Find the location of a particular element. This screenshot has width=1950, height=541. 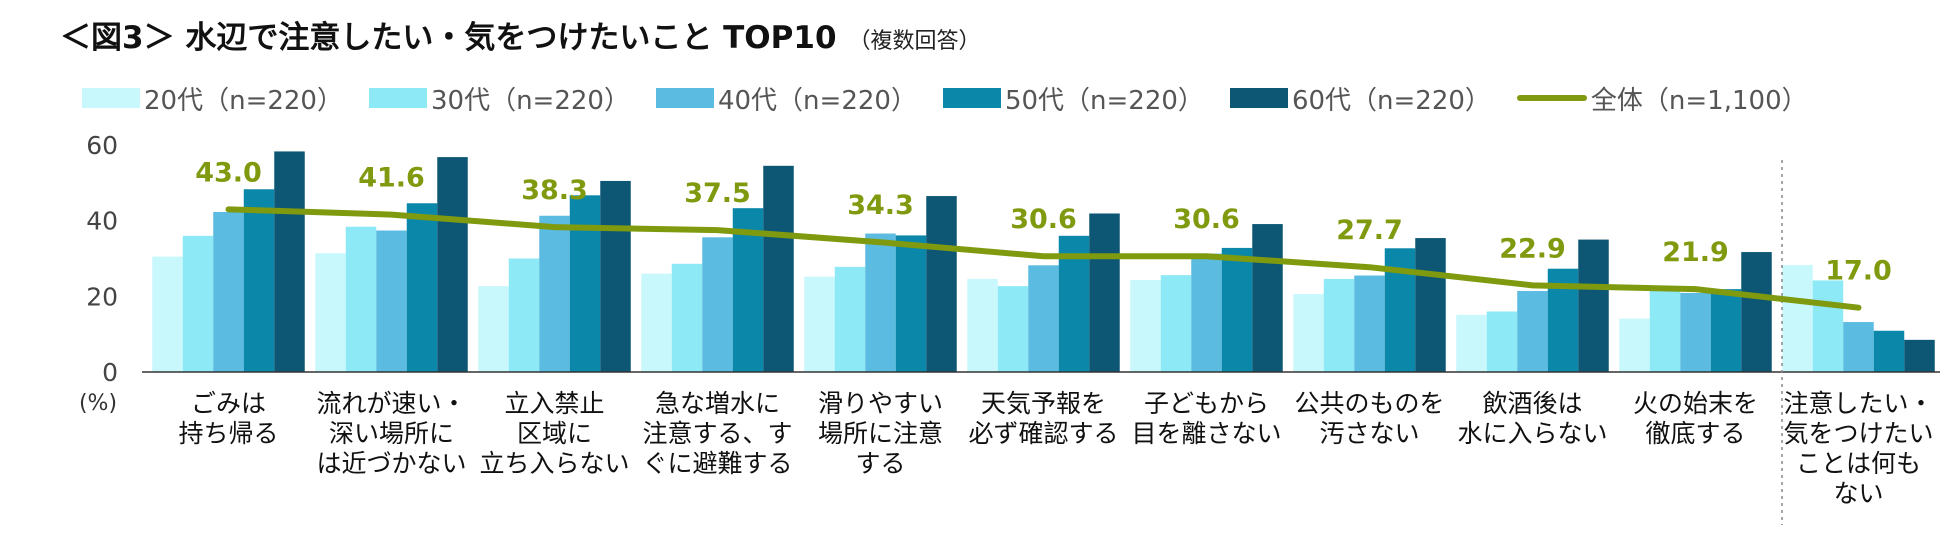

data-label: 22.9 is located at coordinates (1532, 248).